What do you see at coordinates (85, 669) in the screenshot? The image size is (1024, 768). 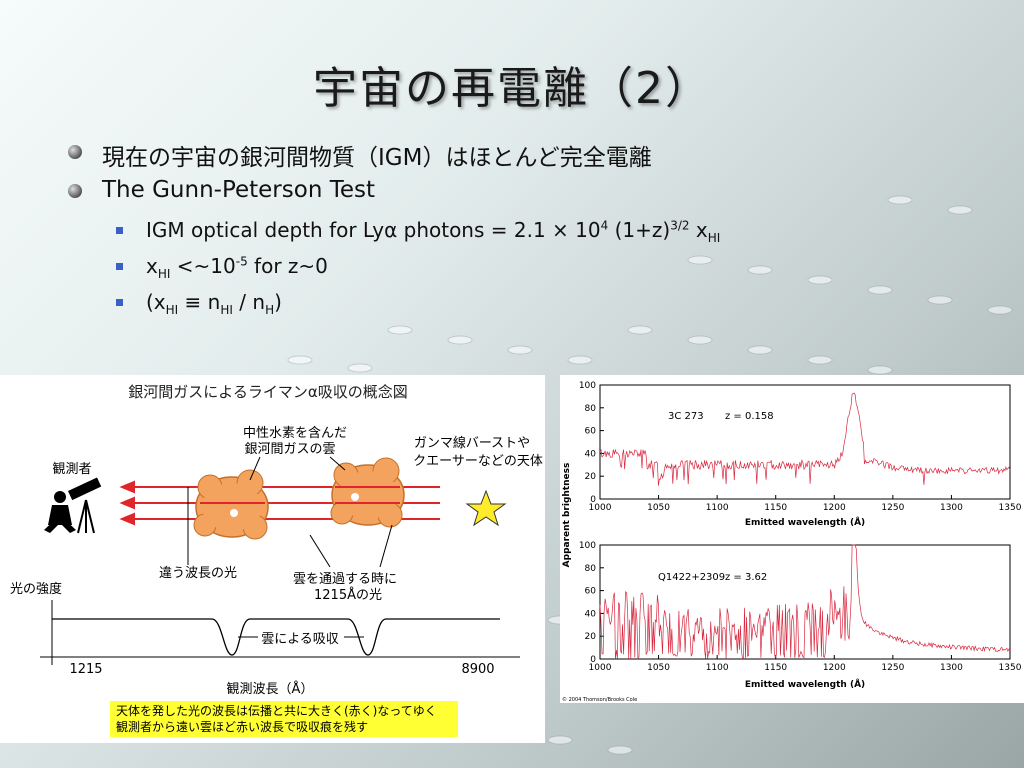 I see `tick-1215: 1215` at bounding box center [85, 669].